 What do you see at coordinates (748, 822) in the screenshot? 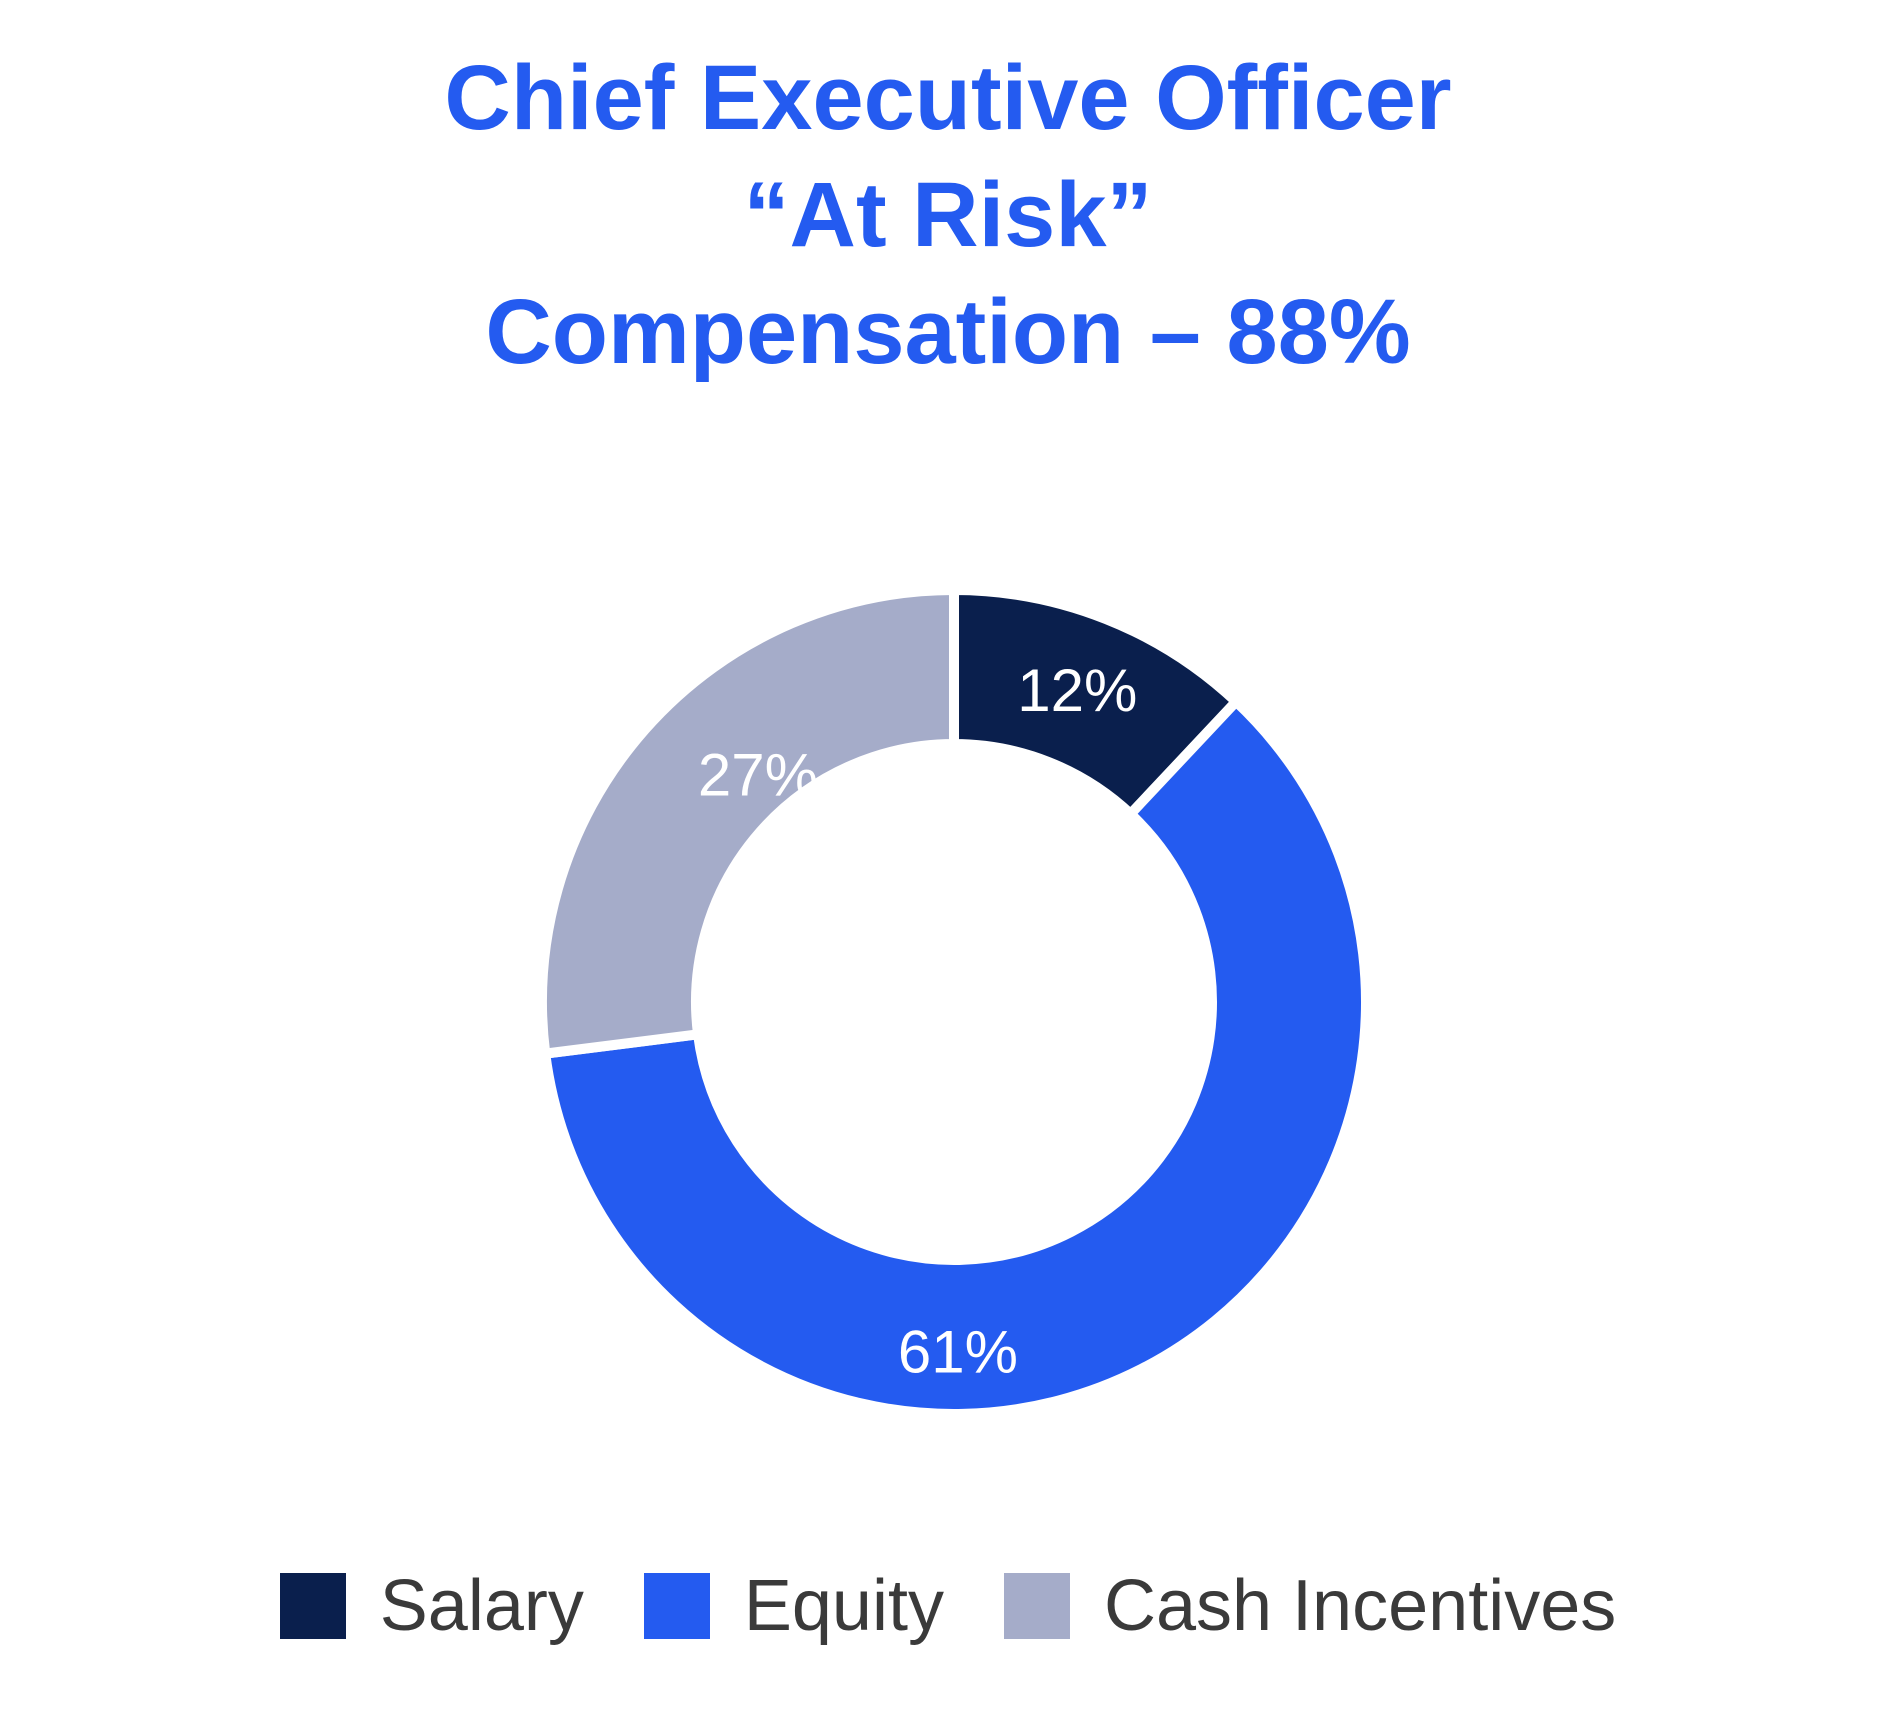
I see `donut-slice-cash-incentives` at bounding box center [748, 822].